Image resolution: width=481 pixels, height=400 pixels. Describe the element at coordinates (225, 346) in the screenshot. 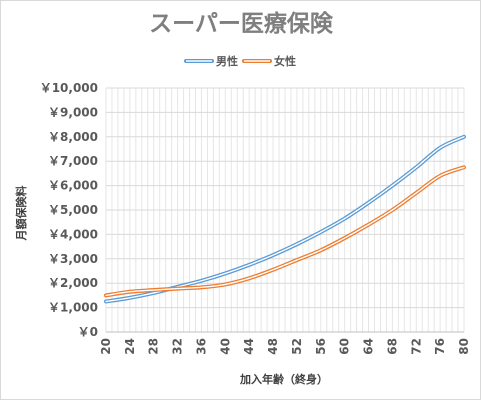

I see `x-tick-label: 40` at that location.